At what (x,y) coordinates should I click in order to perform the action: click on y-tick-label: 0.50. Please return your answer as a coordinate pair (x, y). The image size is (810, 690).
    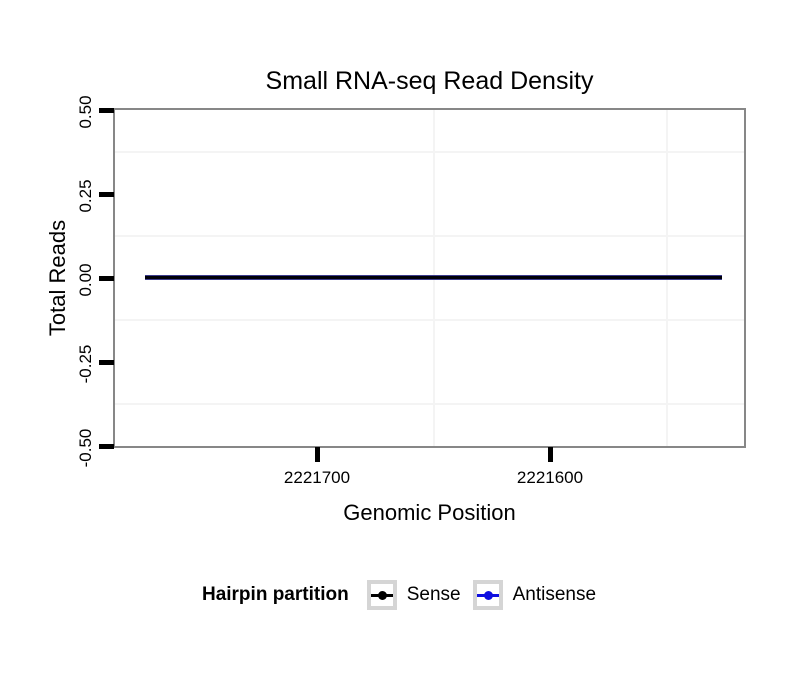
    Looking at the image, I should click on (85, 112).